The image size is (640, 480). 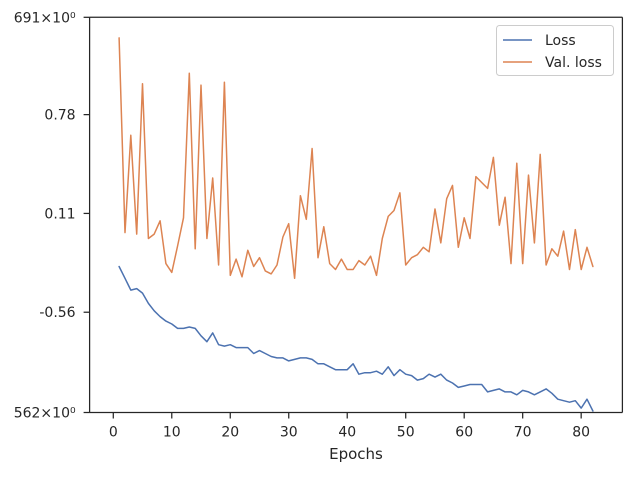 What do you see at coordinates (573, 63) in the screenshot?
I see `legend-label-1: Val. loss` at bounding box center [573, 63].